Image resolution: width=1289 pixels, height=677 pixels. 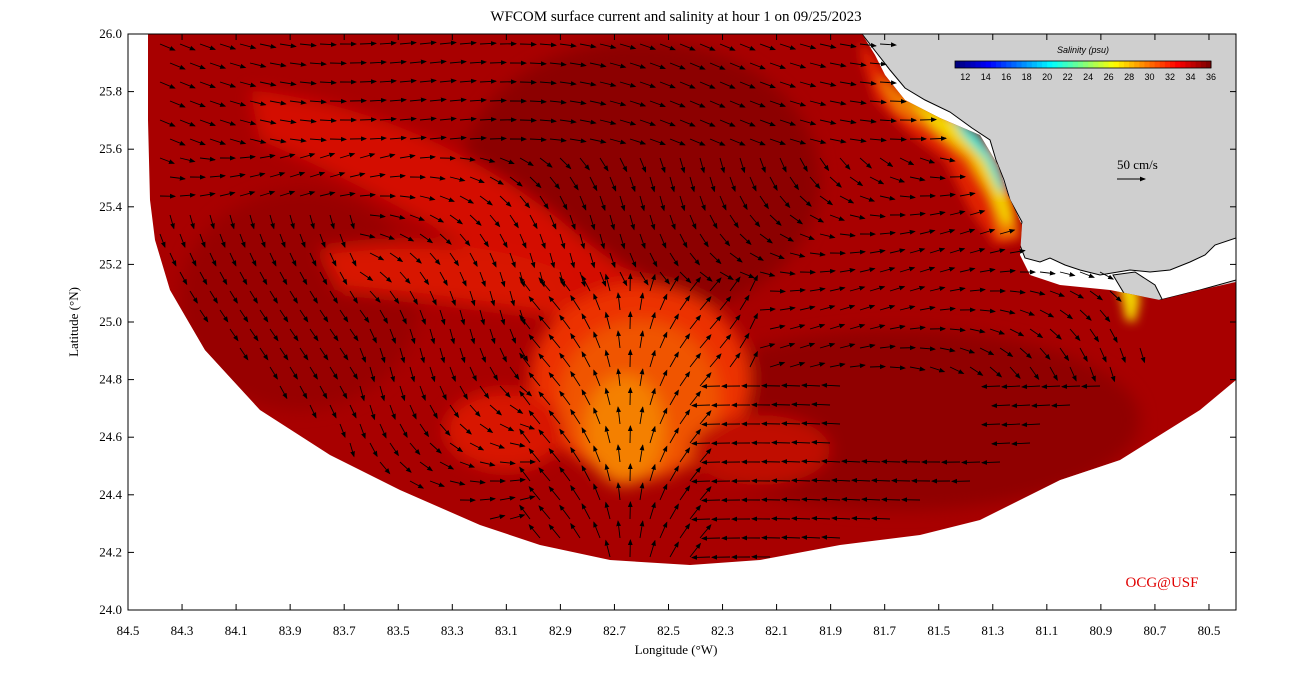 I want to click on x-axis-label: Longitude (°W), so click(x=676, y=649).